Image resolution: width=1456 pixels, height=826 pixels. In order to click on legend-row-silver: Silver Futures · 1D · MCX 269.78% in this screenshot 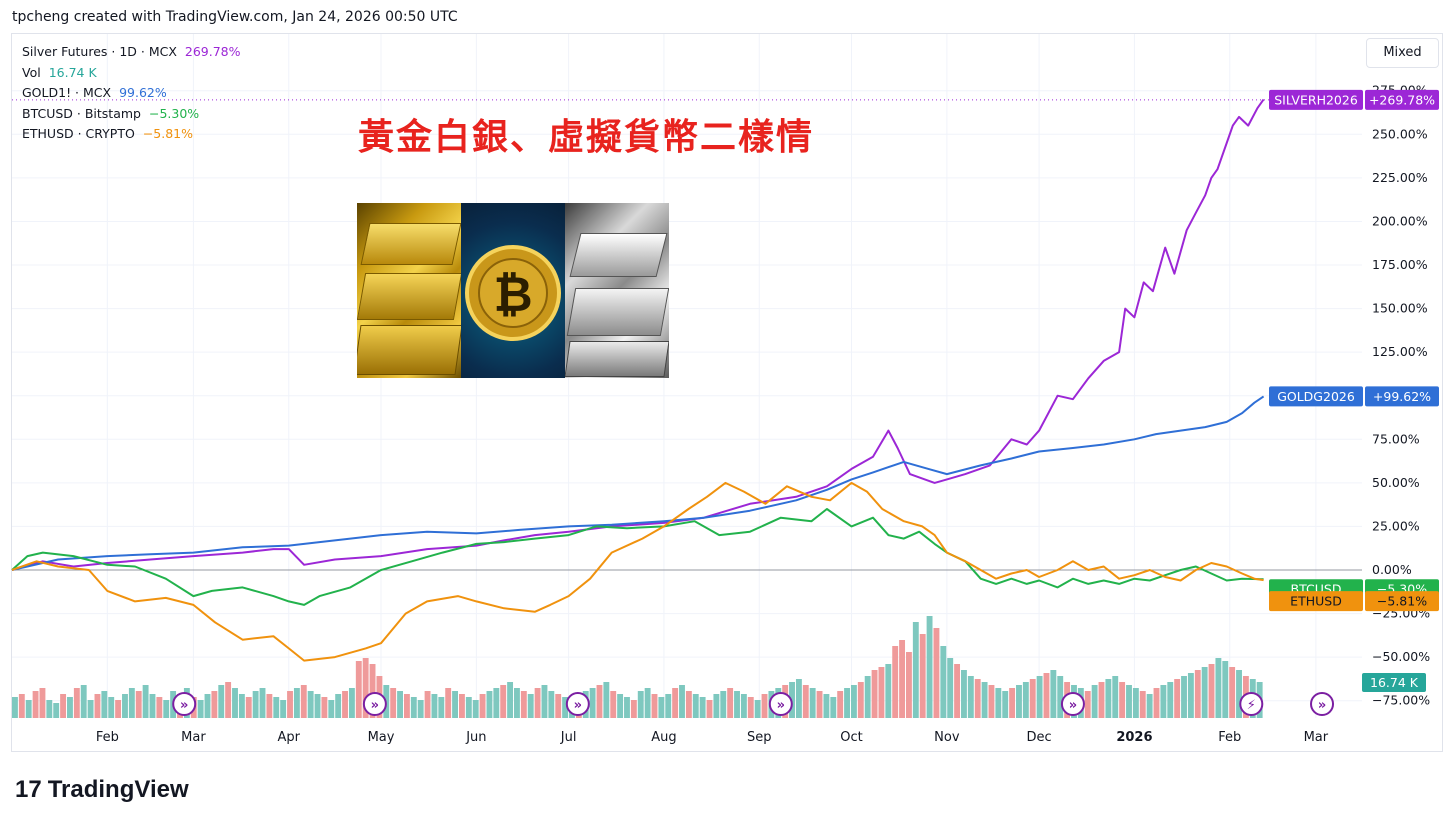, I will do `click(133, 52)`.